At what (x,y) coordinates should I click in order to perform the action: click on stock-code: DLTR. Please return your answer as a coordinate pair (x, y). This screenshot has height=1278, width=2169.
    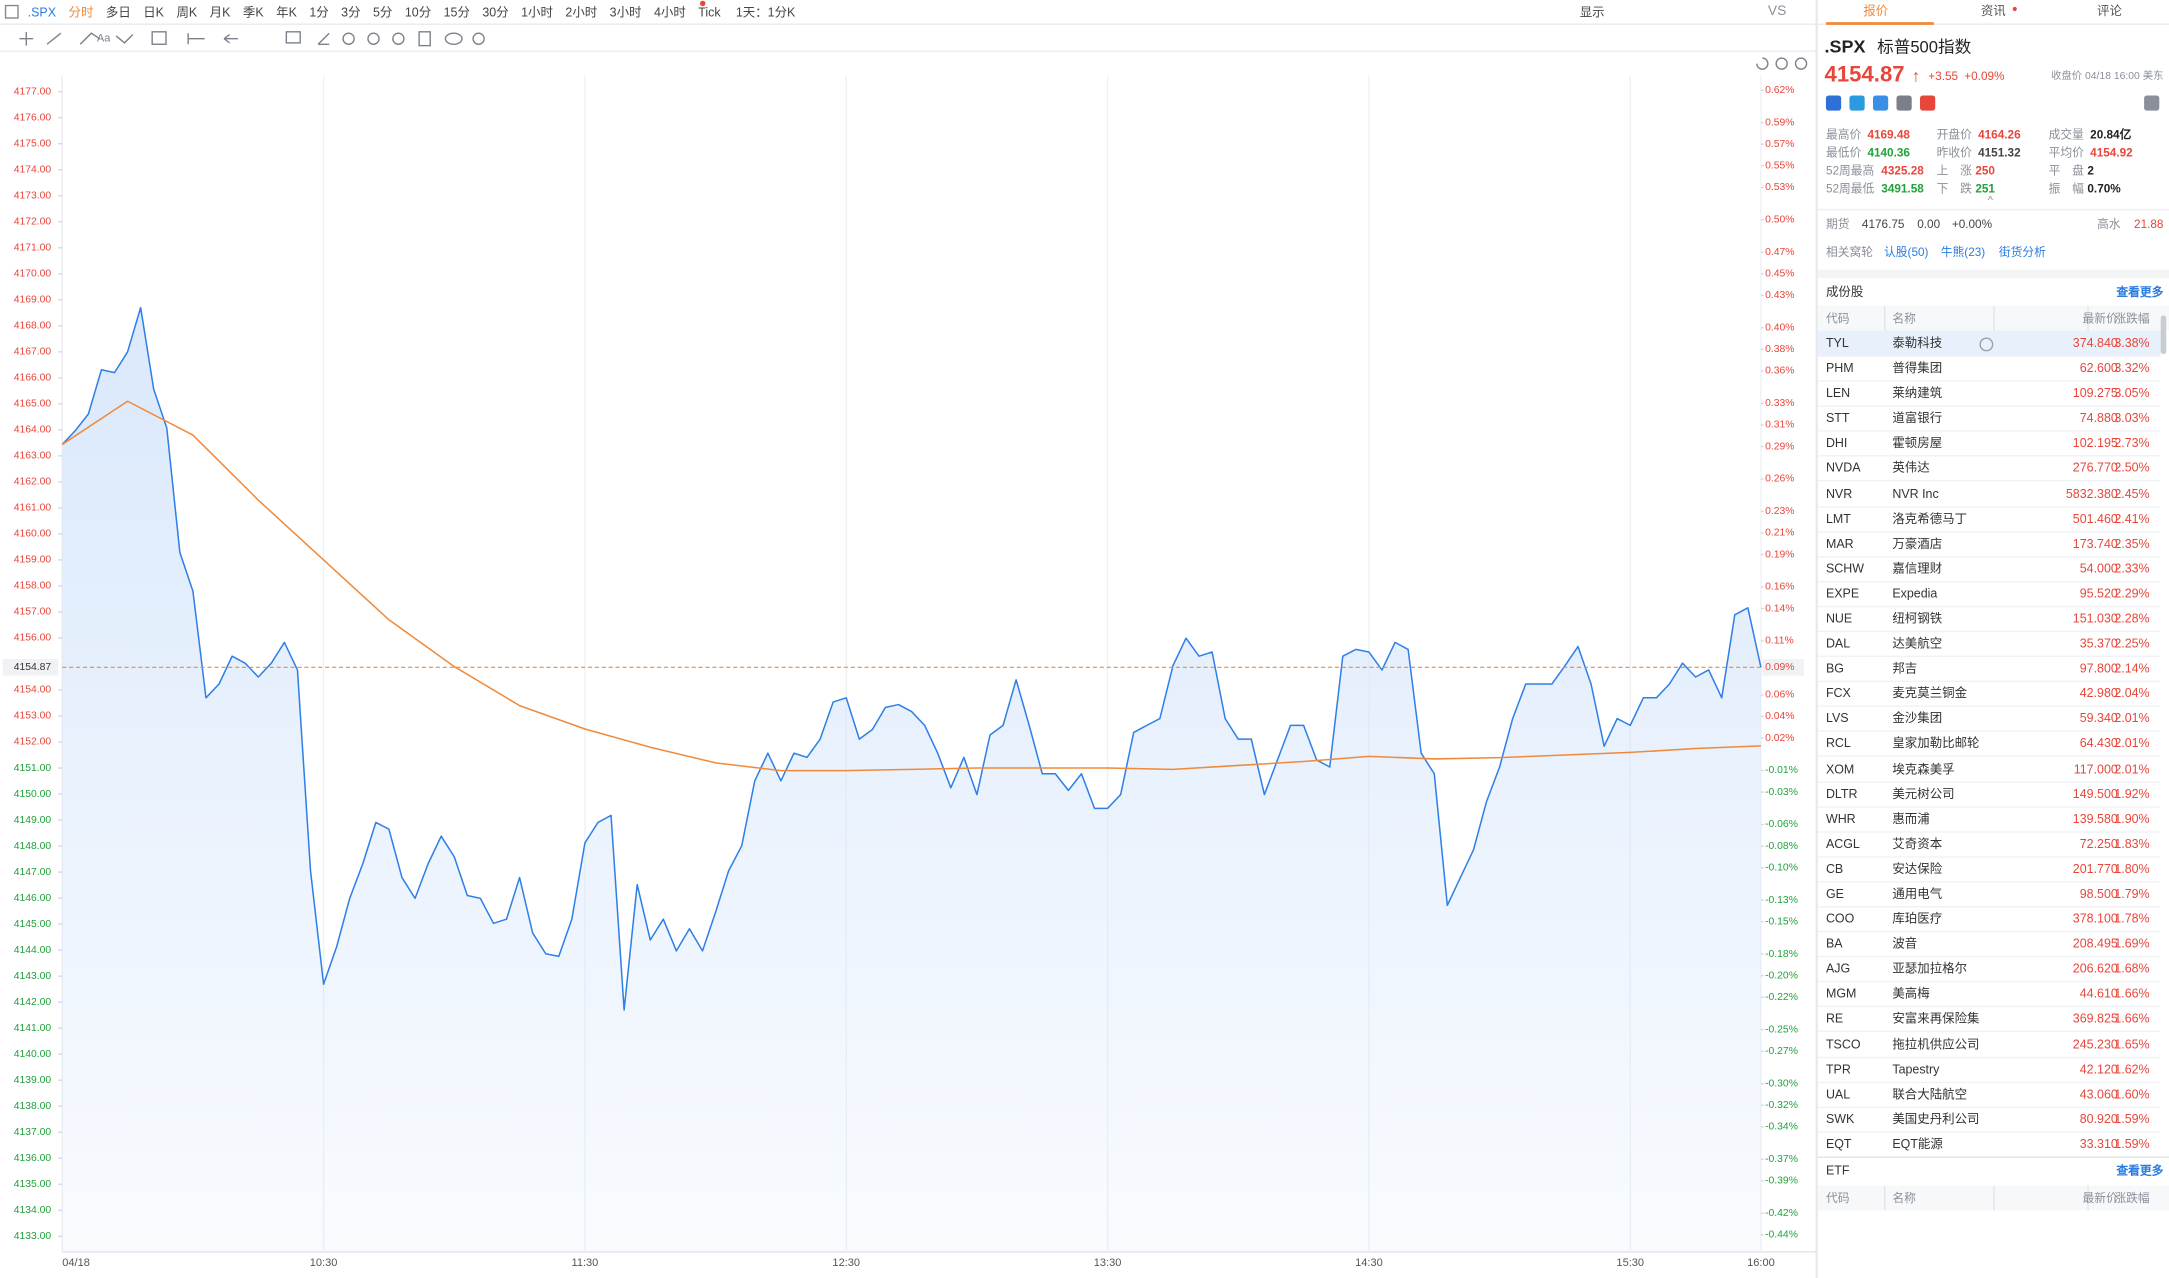
    Looking at the image, I should click on (1841, 793).